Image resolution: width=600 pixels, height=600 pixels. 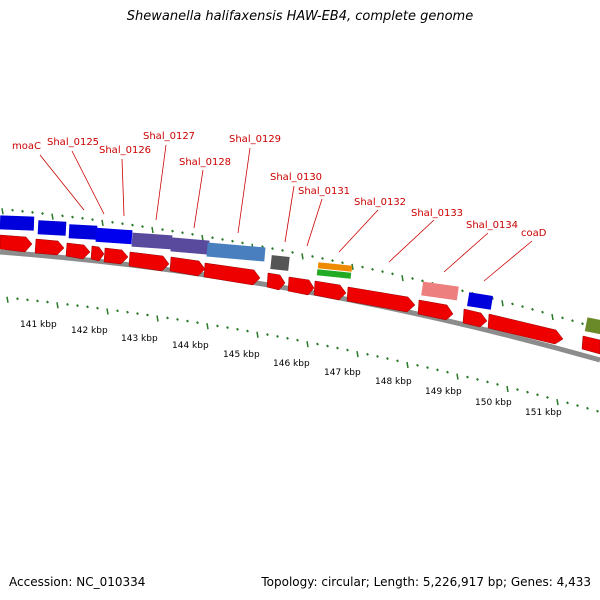 I want to click on scale-label-142: 142 kbp, so click(x=89, y=331).